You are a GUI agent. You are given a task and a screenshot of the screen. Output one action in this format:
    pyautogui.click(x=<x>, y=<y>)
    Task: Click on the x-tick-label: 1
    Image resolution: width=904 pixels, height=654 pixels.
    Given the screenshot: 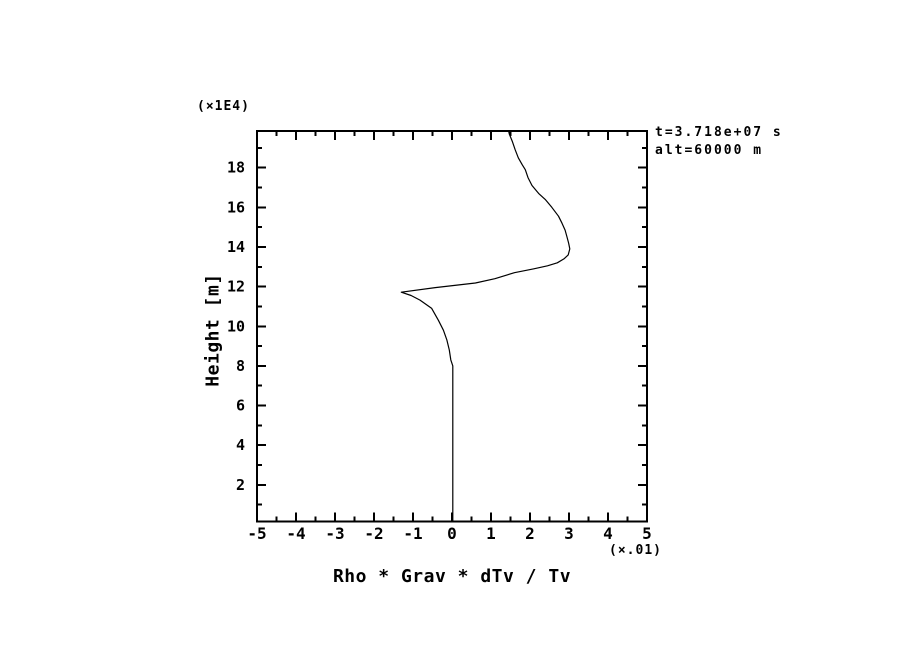 What is the action you would take?
    pyautogui.click(x=491, y=533)
    